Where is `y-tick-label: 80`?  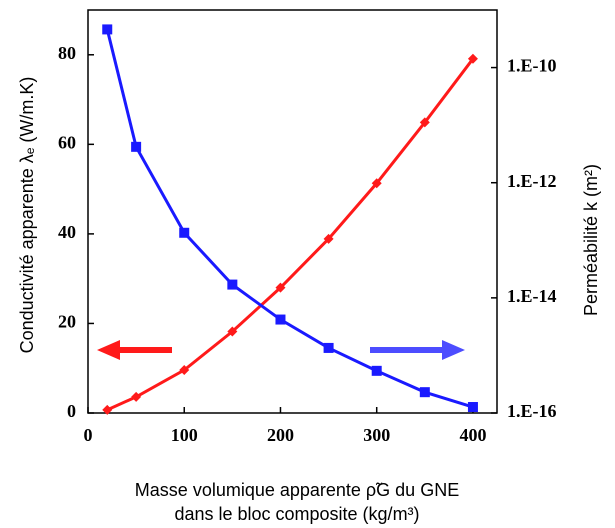
y-tick-label: 80 is located at coordinates (67, 53).